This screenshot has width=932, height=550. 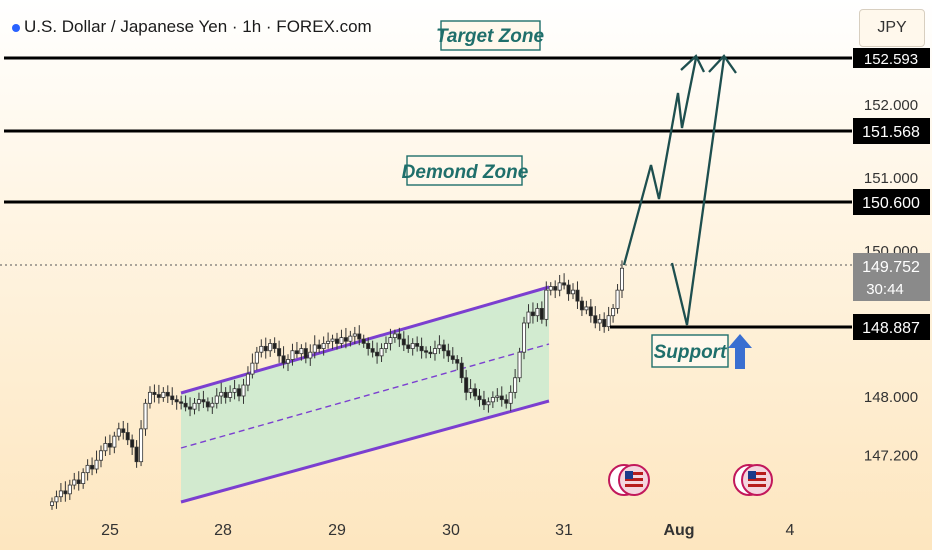 I want to click on time-axis: 25 28 29 30 31 Aug 4, so click(x=447, y=530).